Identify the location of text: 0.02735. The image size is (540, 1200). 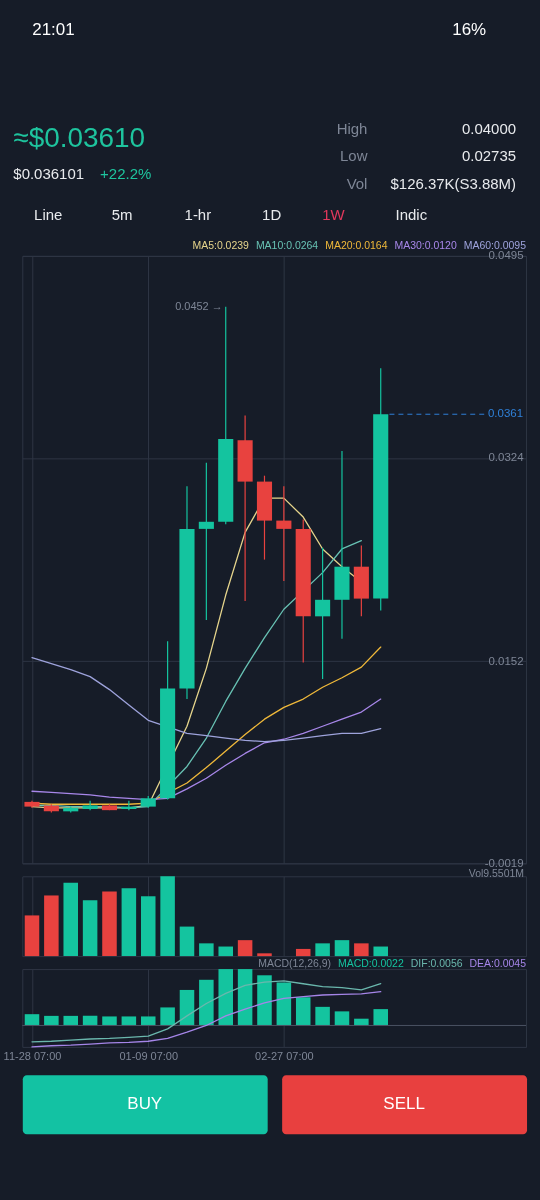
(489, 156).